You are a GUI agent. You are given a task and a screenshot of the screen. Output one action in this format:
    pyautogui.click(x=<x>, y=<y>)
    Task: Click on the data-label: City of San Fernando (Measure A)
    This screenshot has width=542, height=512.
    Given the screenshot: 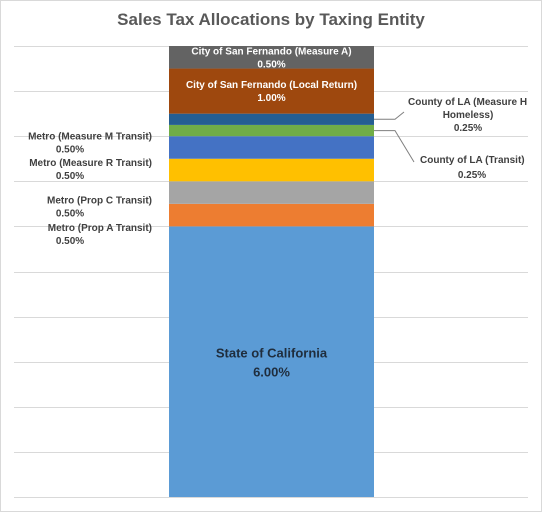 What is the action you would take?
    pyautogui.click(x=271, y=51)
    